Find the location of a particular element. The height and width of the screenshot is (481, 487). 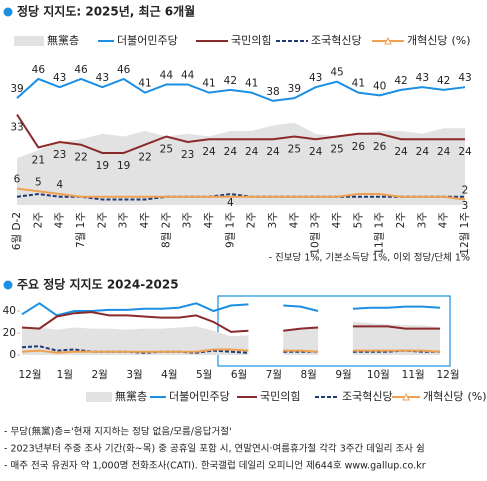

x-tick-label: 9월 is located at coordinates (343, 375).